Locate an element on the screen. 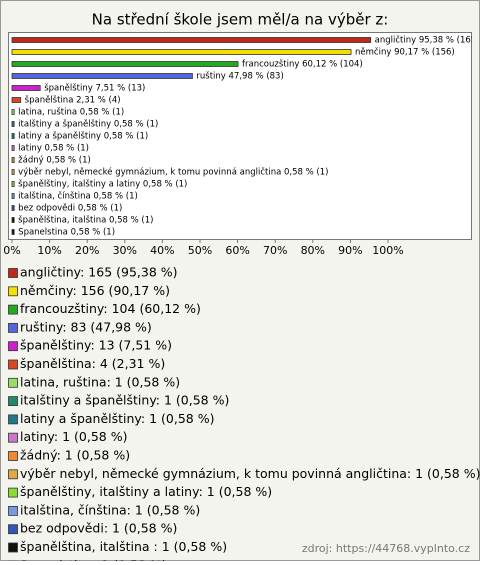  legend-label: latiny a španělštiny: 1 (0,58 %) is located at coordinates (117, 418).